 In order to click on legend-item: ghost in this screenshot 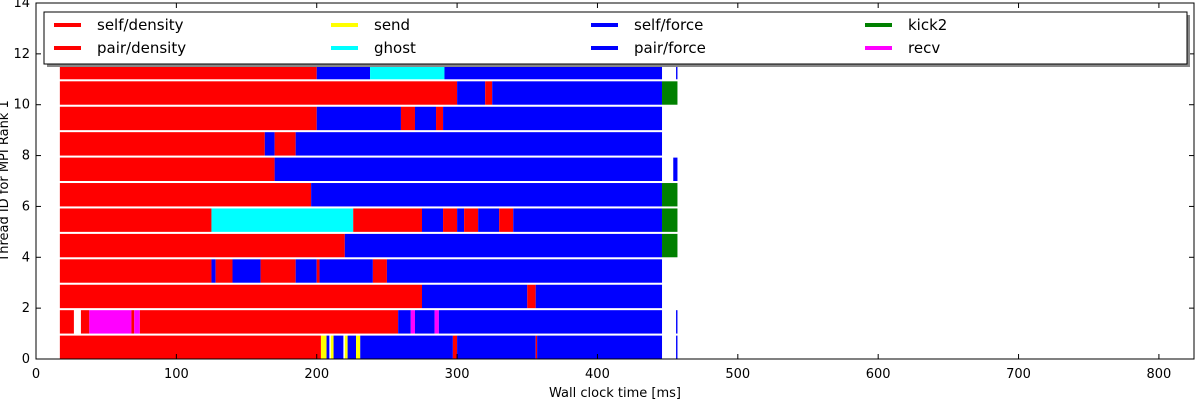, I will do `click(373, 48)`.